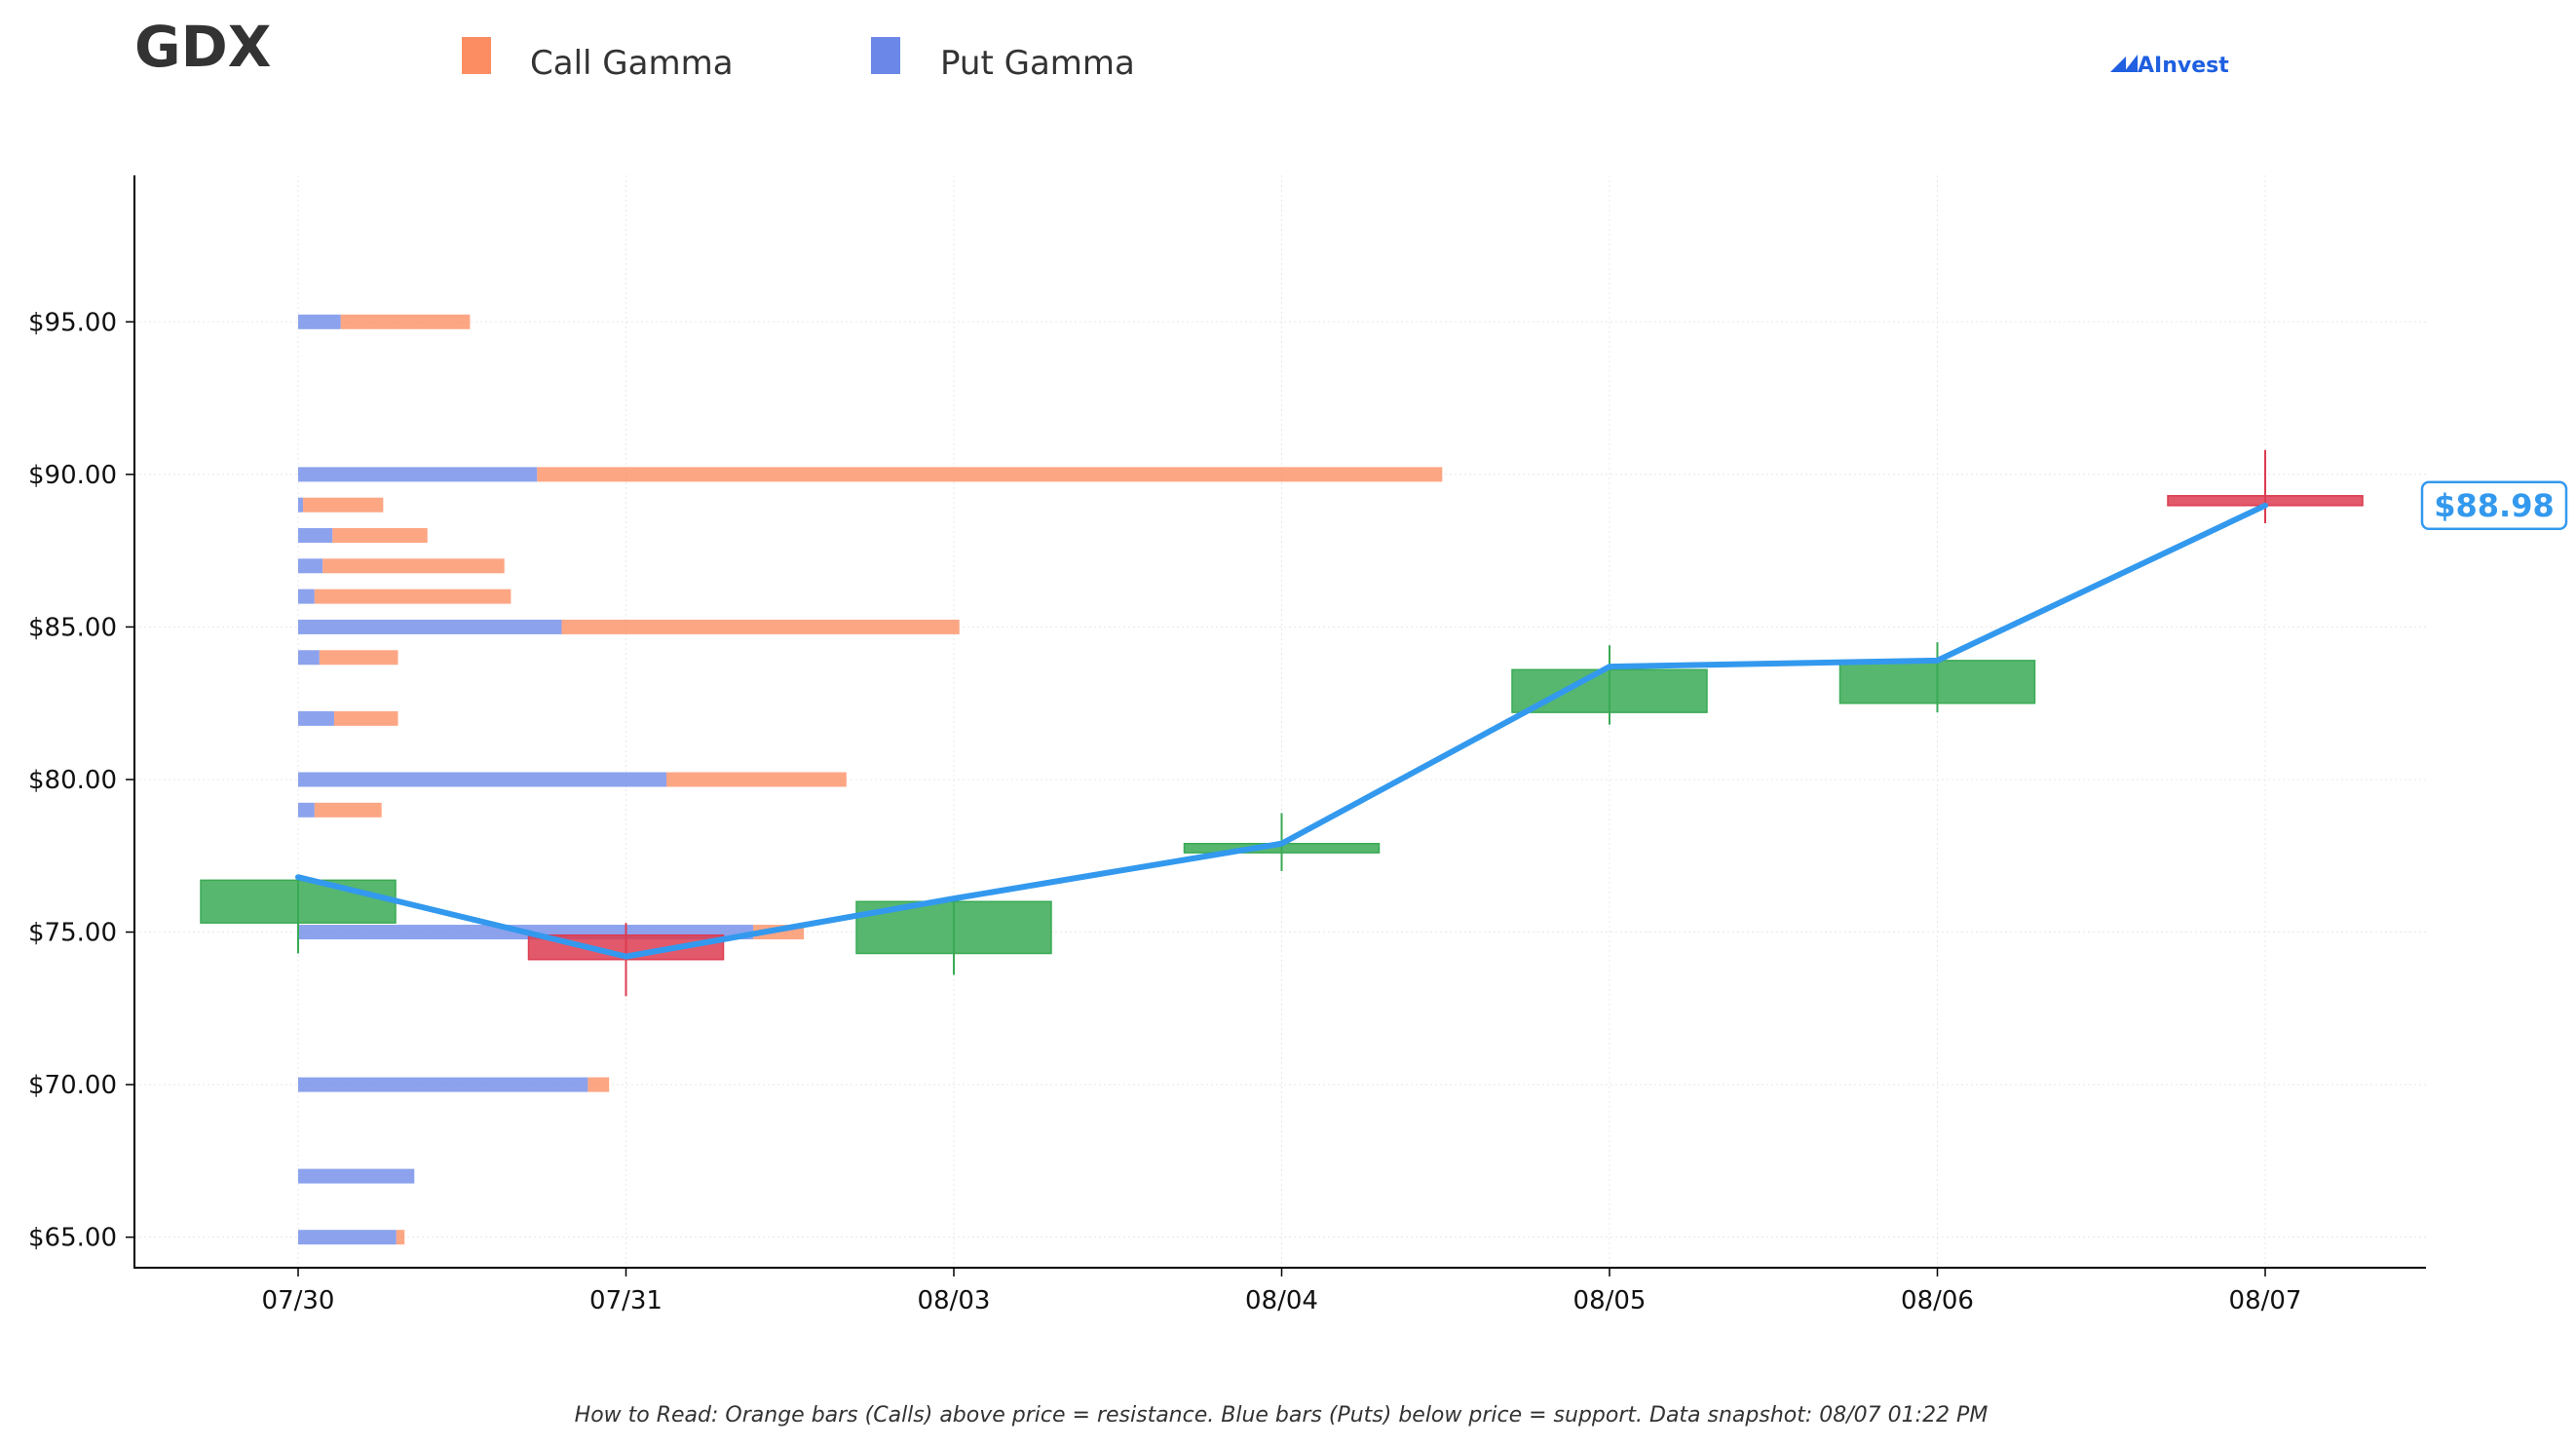  What do you see at coordinates (885, 55) in the screenshot?
I see `legend-put-swatch` at bounding box center [885, 55].